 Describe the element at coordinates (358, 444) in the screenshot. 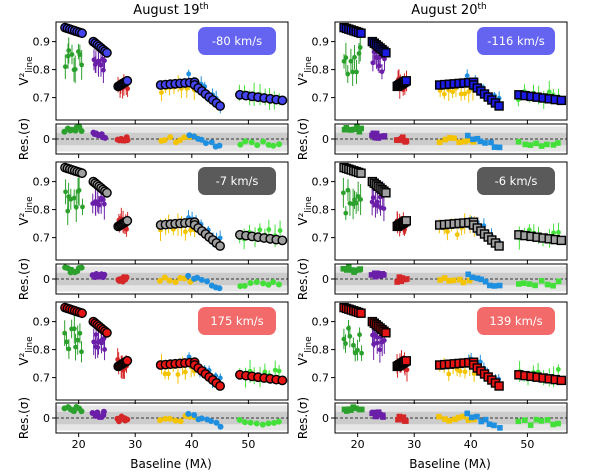

I see `x-tick-label: 20` at that location.